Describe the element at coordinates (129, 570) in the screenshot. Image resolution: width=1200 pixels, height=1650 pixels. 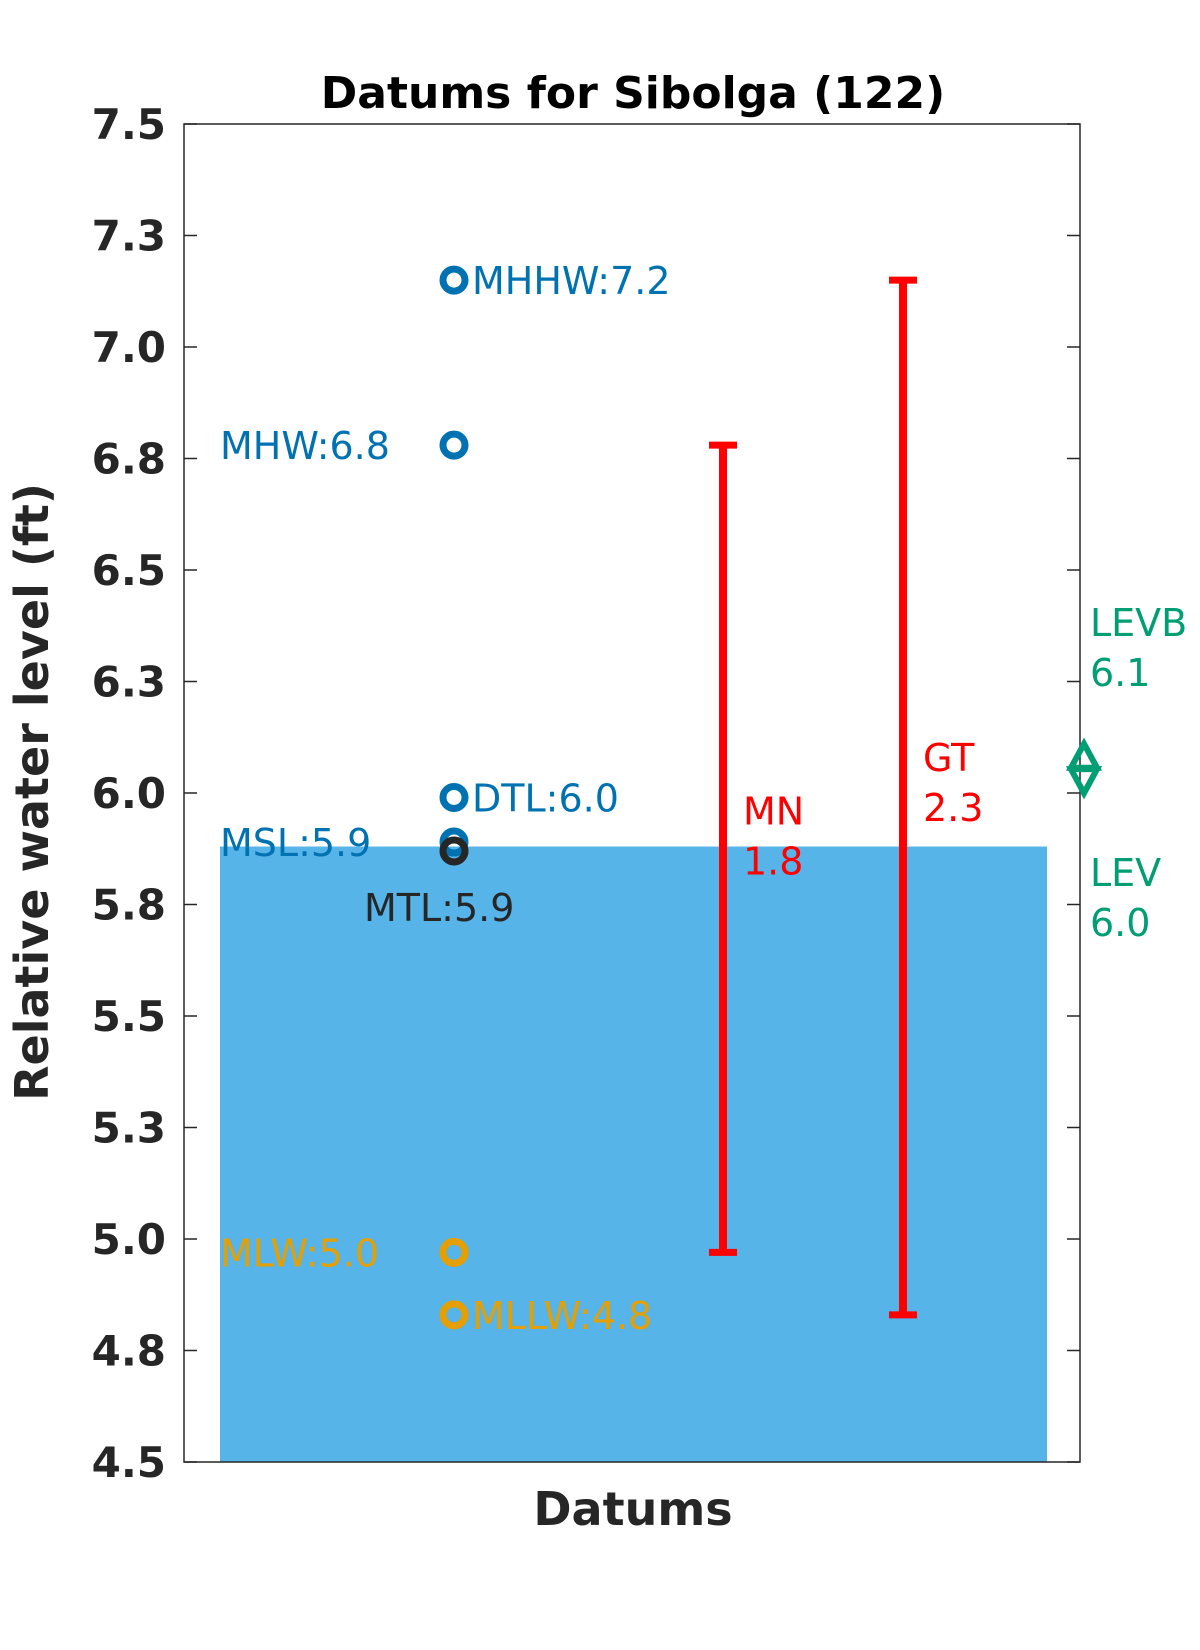
I see `y-tick-label: 6.5` at that location.